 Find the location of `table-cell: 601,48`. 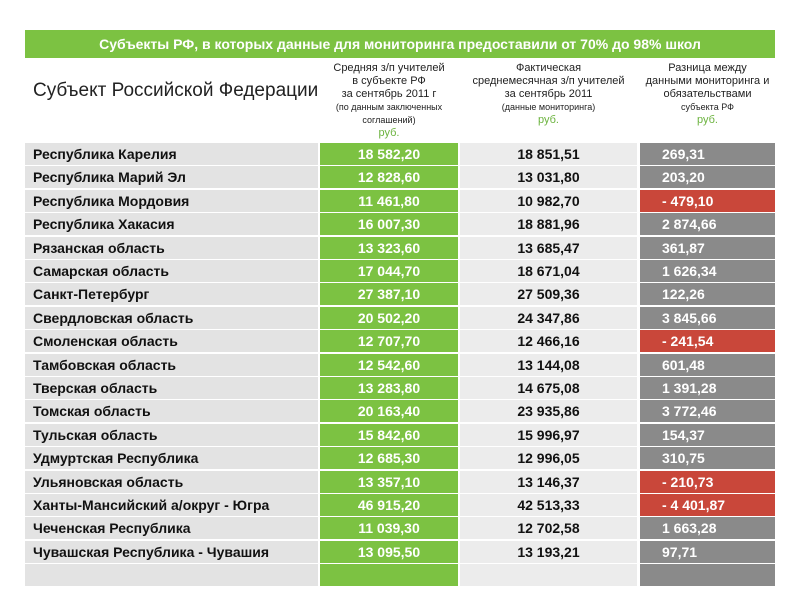

table-cell: 601,48 is located at coordinates (707, 364).